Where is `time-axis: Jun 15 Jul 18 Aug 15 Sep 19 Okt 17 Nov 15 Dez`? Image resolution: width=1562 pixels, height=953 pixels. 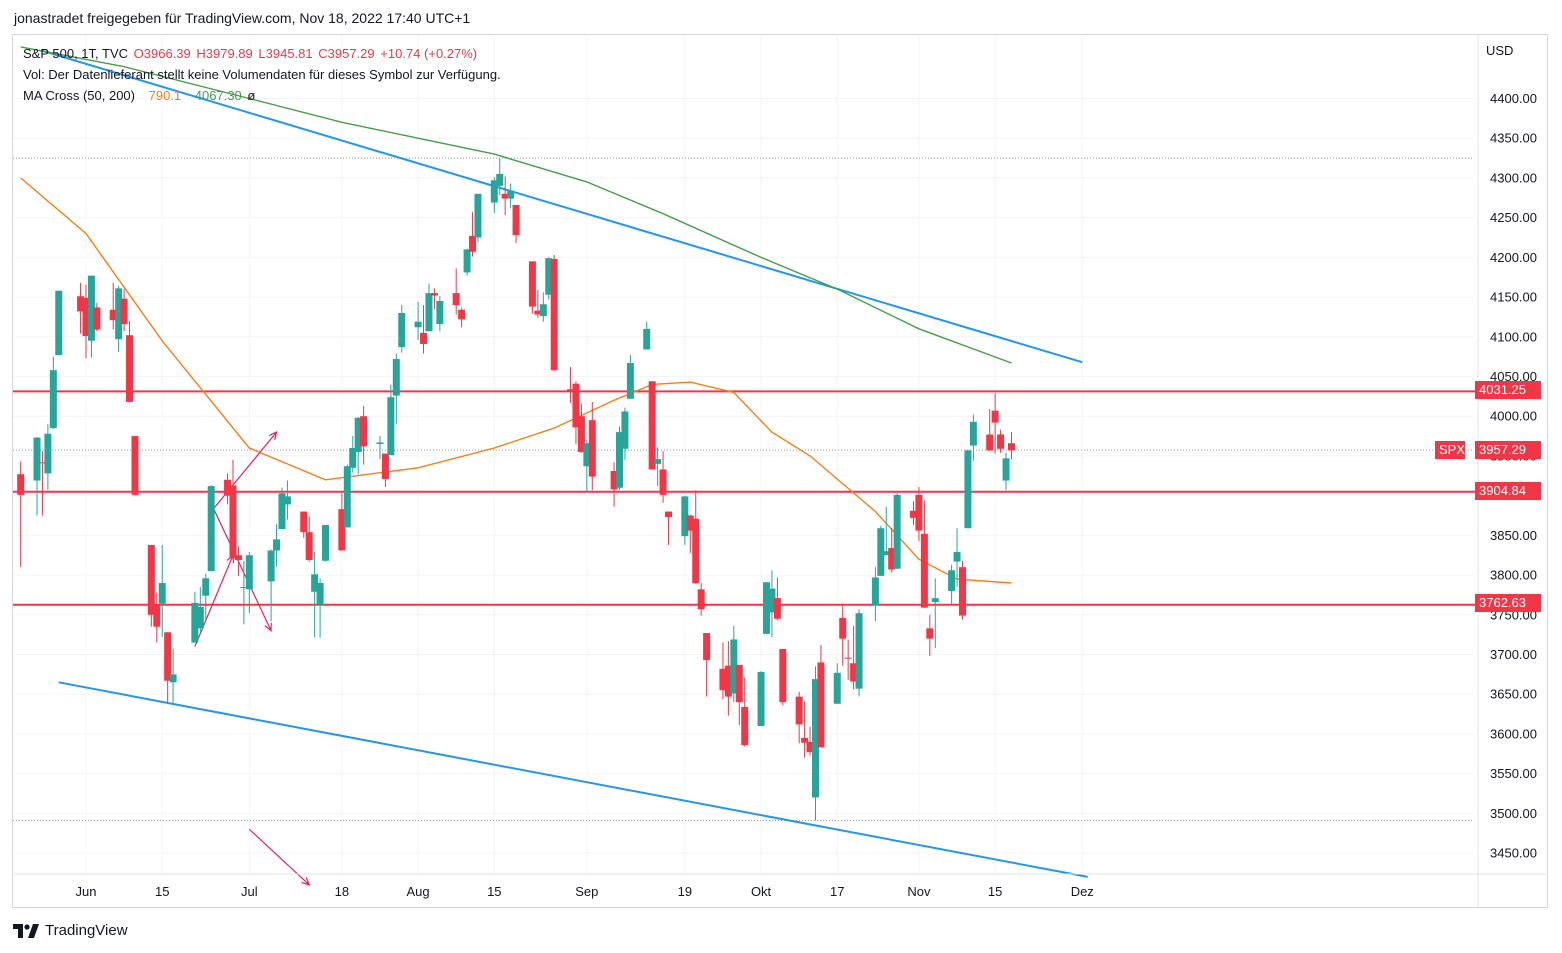
time-axis: Jun 15 Jul 18 Aug 15 Sep 19 Okt 17 Nov 15 Dez is located at coordinates (780, 886).